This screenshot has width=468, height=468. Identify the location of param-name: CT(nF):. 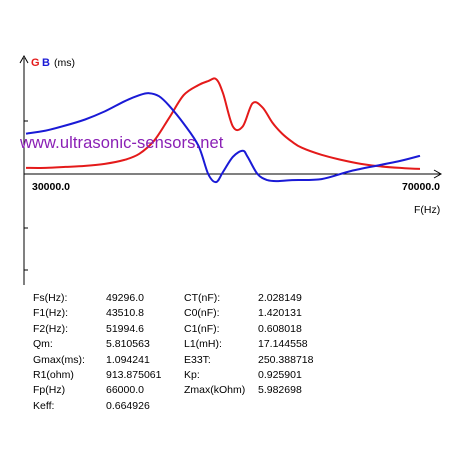
(202, 298).